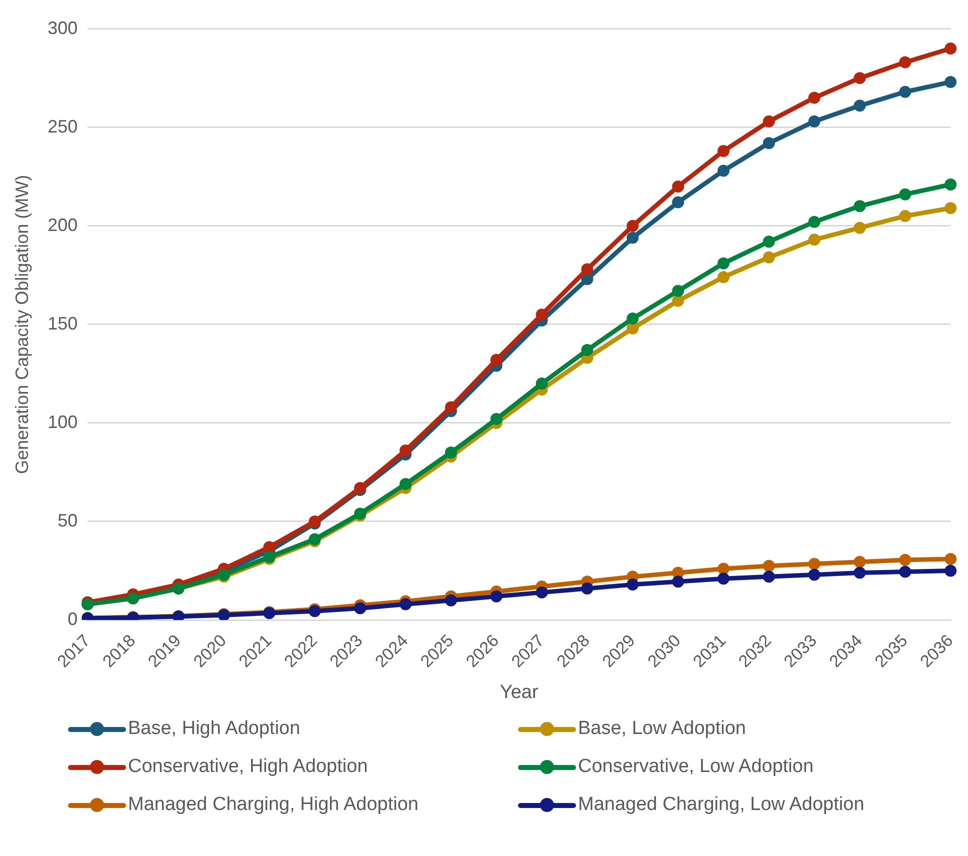  Describe the element at coordinates (68, 520) in the screenshot. I see `y-tick-label: 50` at that location.